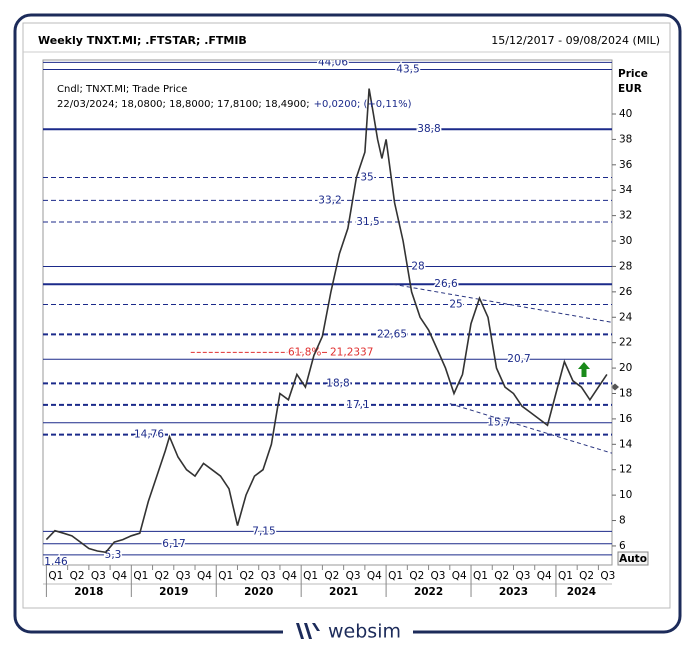 Image resolution: width=695 pixels, height=649 pixels. I want to click on logo-mark, so click(308, 631).